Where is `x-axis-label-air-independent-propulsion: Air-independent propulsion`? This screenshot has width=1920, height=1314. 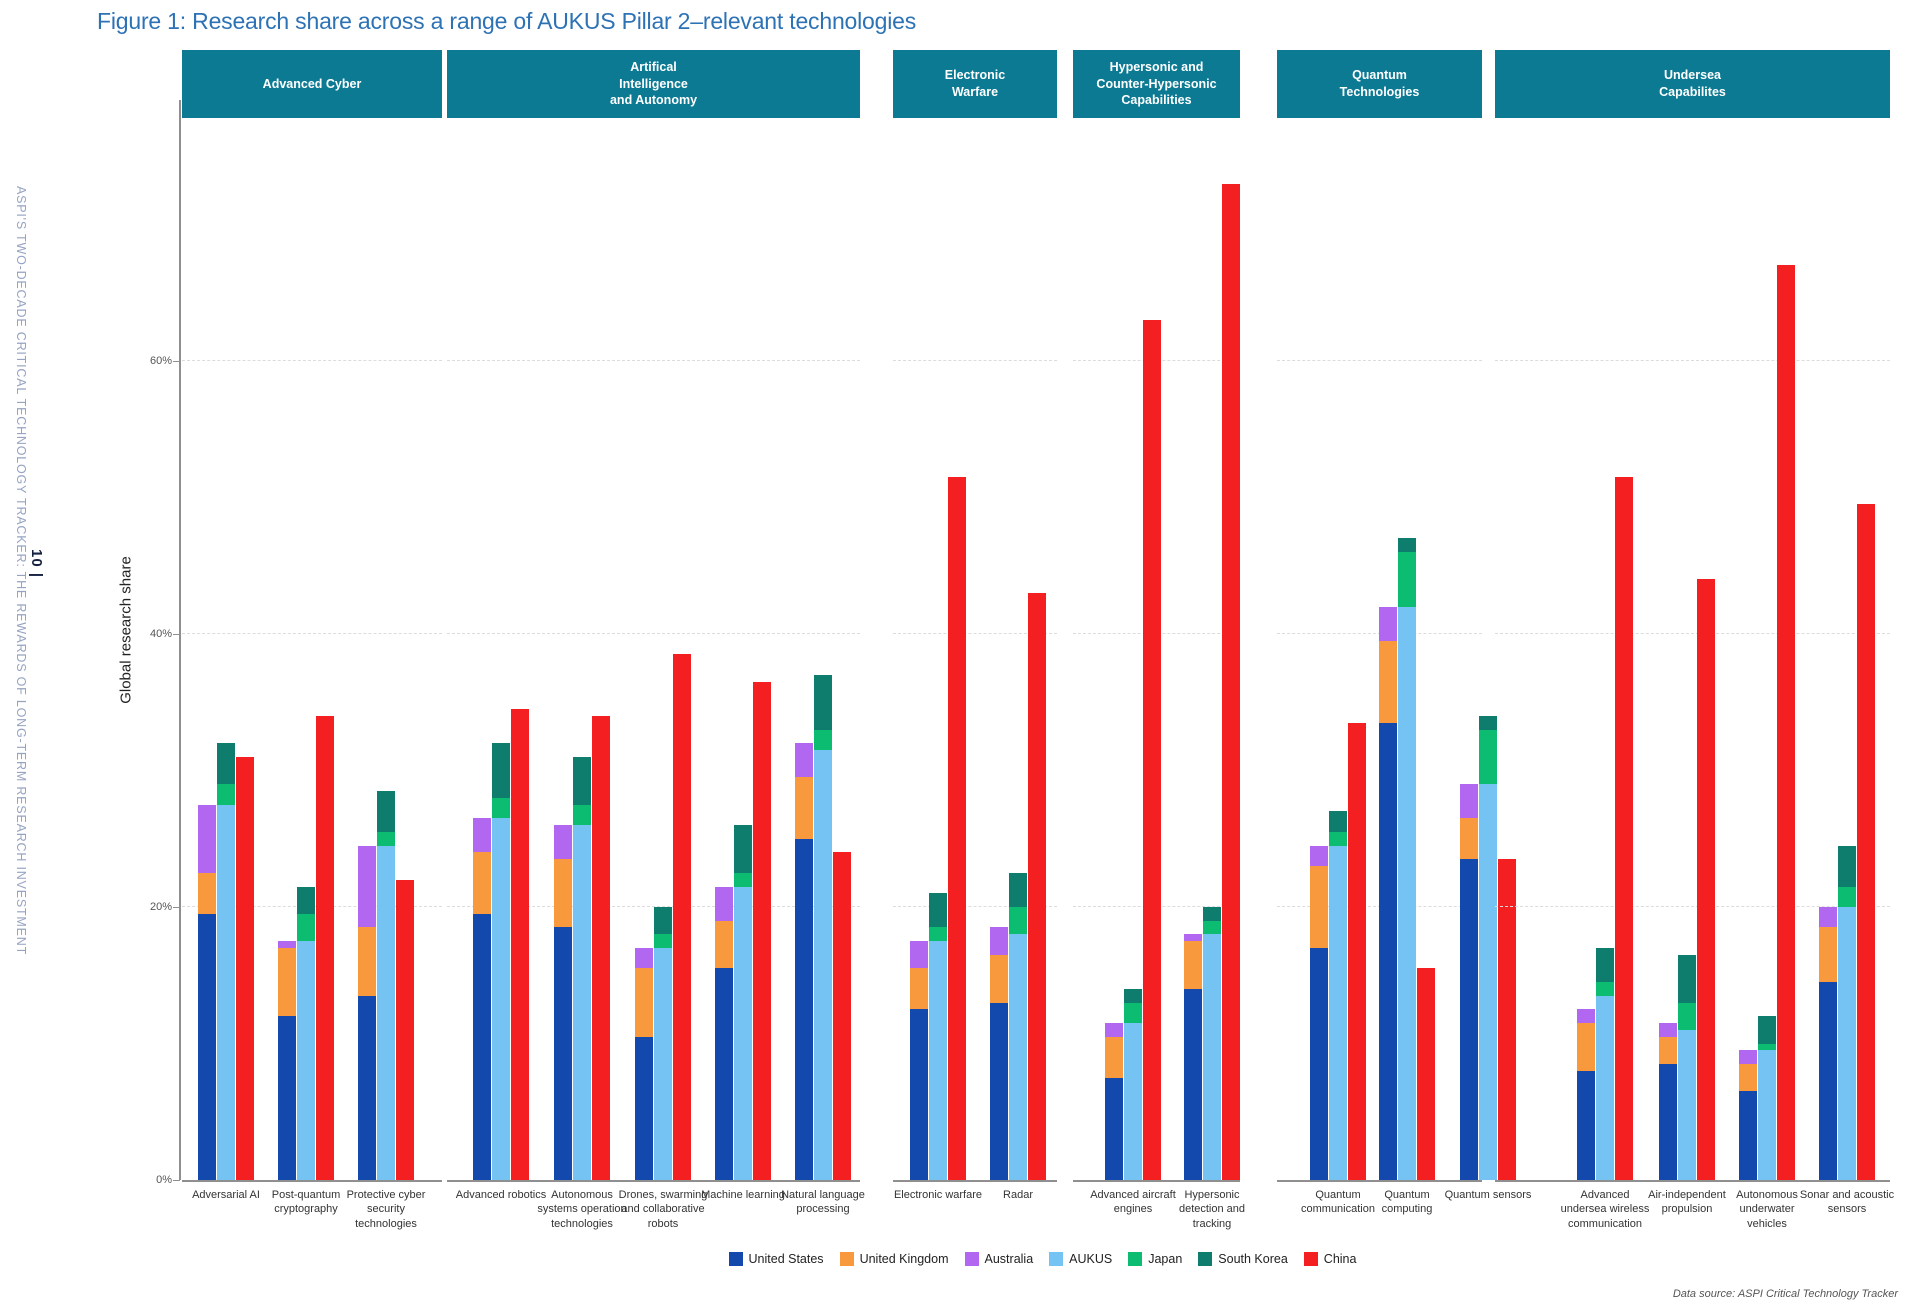
x-axis-label-air-independent-propulsion: Air-independent propulsion is located at coordinates (1687, 1202).